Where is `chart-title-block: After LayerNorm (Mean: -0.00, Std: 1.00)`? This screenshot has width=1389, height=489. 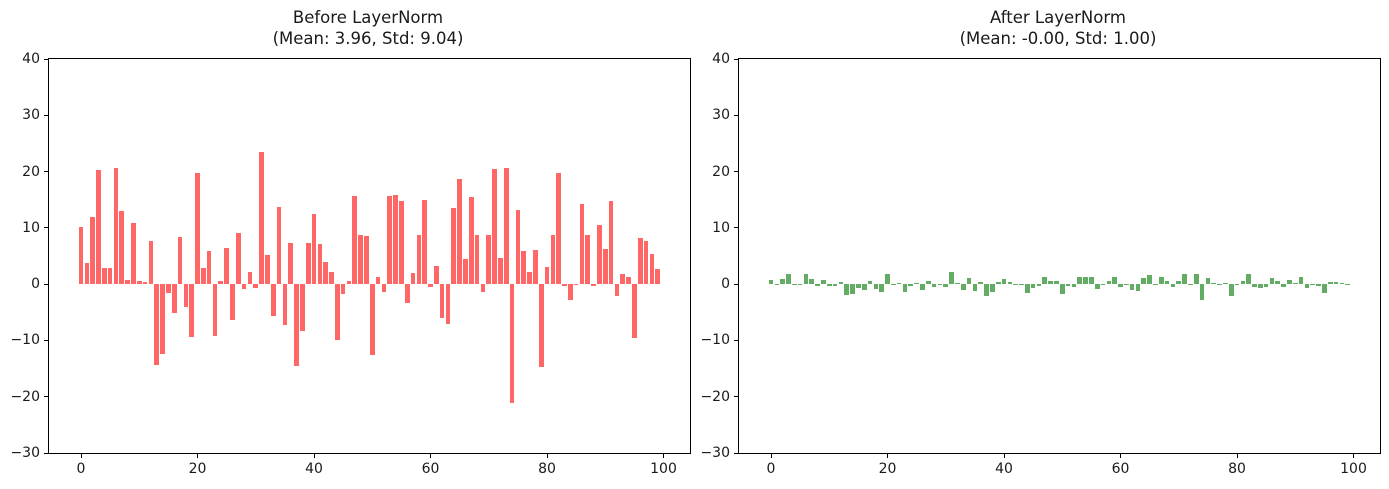 chart-title-block: After LayerNorm (Mean: -0.00, Std: 1.00) is located at coordinates (1058, 28).